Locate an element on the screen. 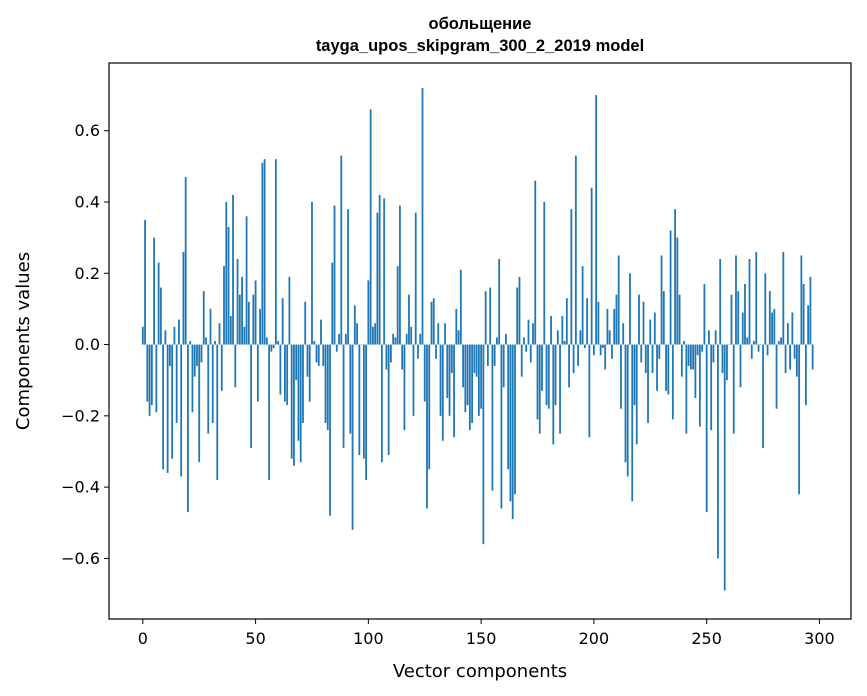 This screenshot has width=867, height=696. x-tick-label: 0 is located at coordinates (143, 638).